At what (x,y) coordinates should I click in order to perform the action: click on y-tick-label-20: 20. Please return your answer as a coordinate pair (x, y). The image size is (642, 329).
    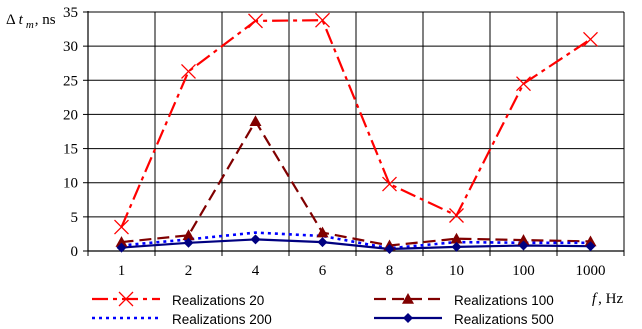
    Looking at the image, I should click on (70, 115).